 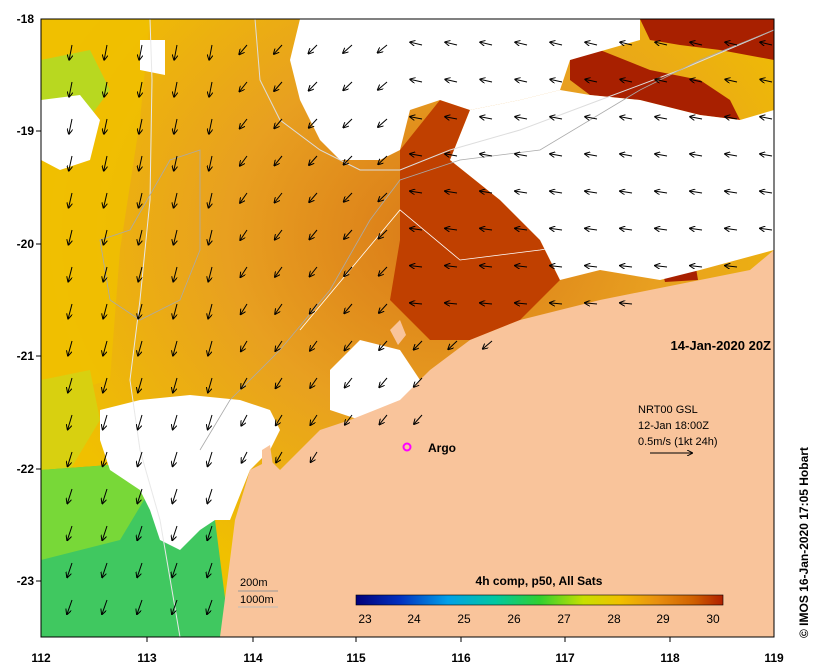 What do you see at coordinates (26, 244) in the screenshot?
I see `lat-tick-label: -20` at bounding box center [26, 244].